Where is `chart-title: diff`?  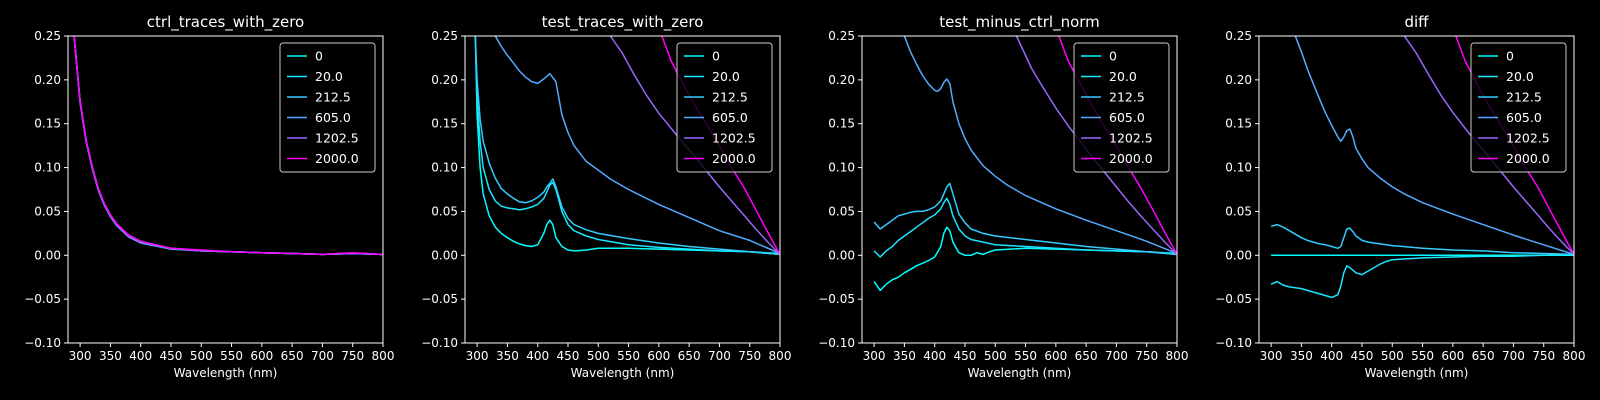 chart-title: diff is located at coordinates (1416, 22).